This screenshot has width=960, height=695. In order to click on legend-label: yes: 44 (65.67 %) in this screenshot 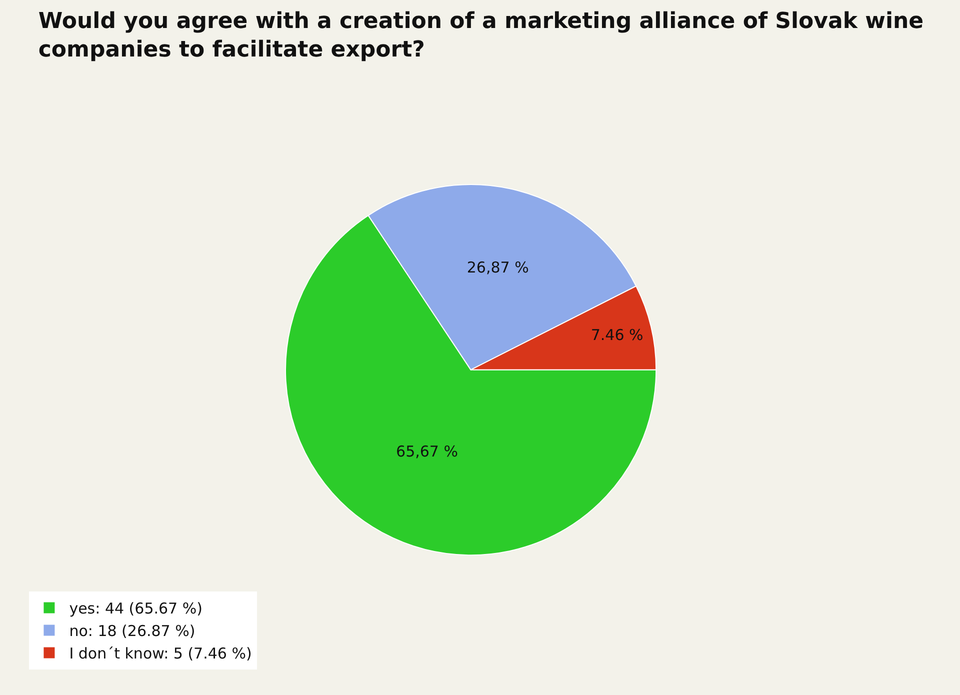, I will do `click(135, 609)`.